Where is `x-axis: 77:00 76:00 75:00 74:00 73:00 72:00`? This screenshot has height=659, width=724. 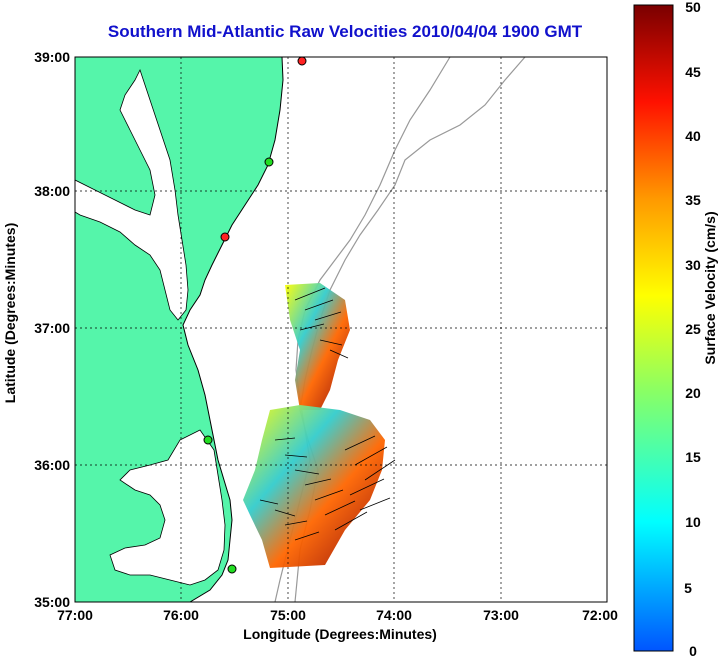 x-axis: 77:00 76:00 75:00 74:00 73:00 72:00 is located at coordinates (337, 615).